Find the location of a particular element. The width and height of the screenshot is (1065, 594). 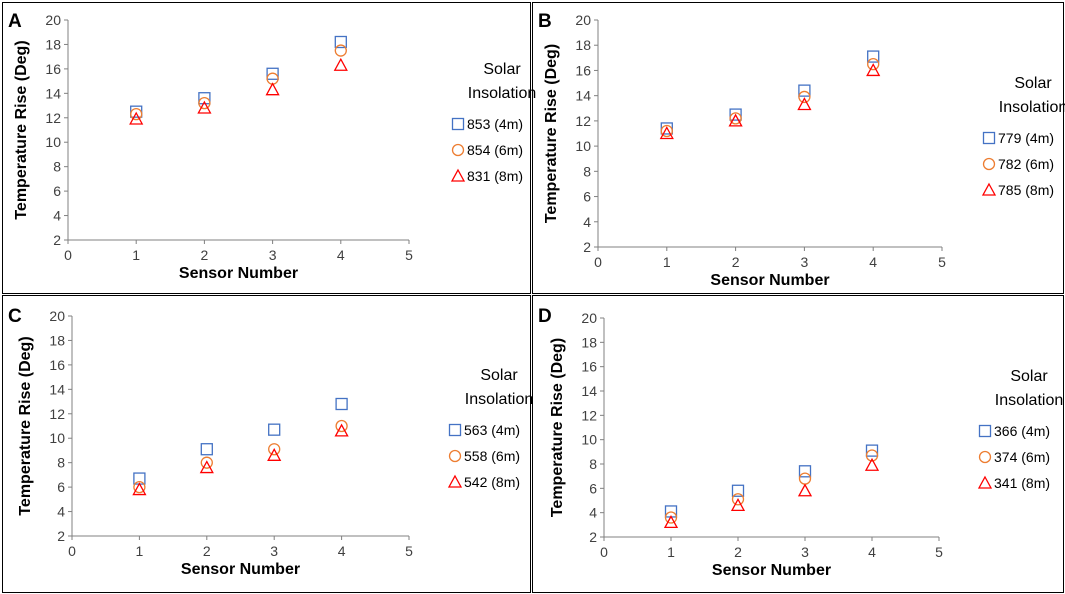

legend-entry-label: 779 (4m) is located at coordinates (1026, 138).